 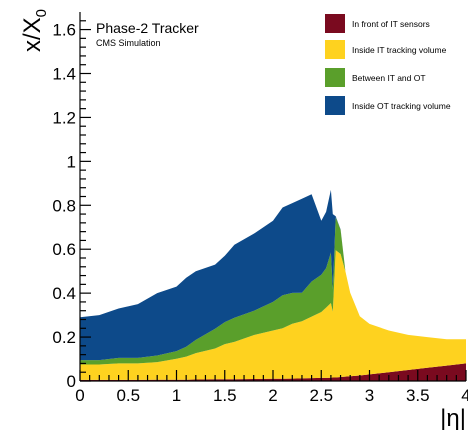 I want to click on y-tick-label: 0.6, so click(x=64, y=249).